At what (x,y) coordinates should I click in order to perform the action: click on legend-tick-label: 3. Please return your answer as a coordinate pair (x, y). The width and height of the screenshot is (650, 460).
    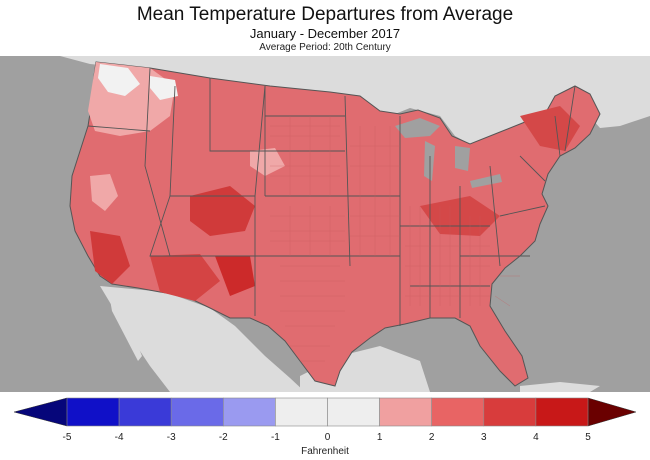
    Looking at the image, I should click on (484, 437).